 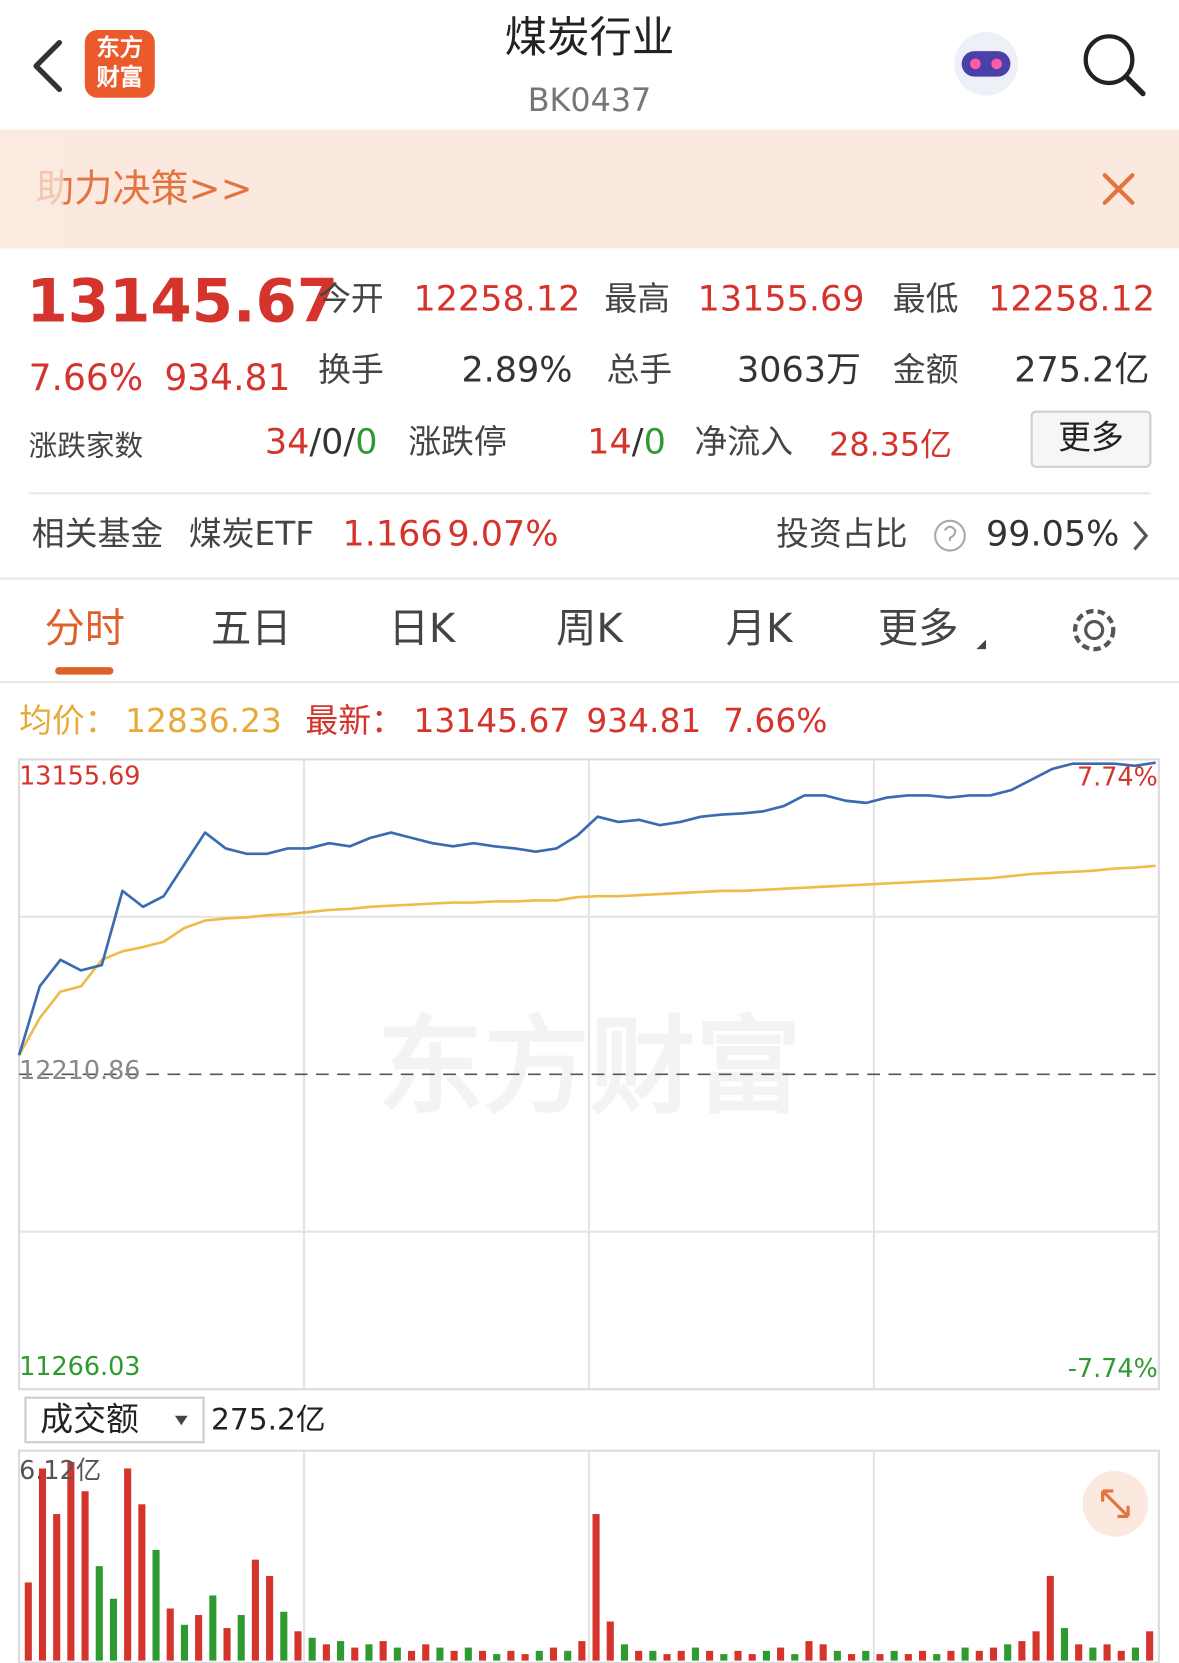 What do you see at coordinates (1071, 299) in the screenshot?
I see `field-value: 12258.12` at bounding box center [1071, 299].